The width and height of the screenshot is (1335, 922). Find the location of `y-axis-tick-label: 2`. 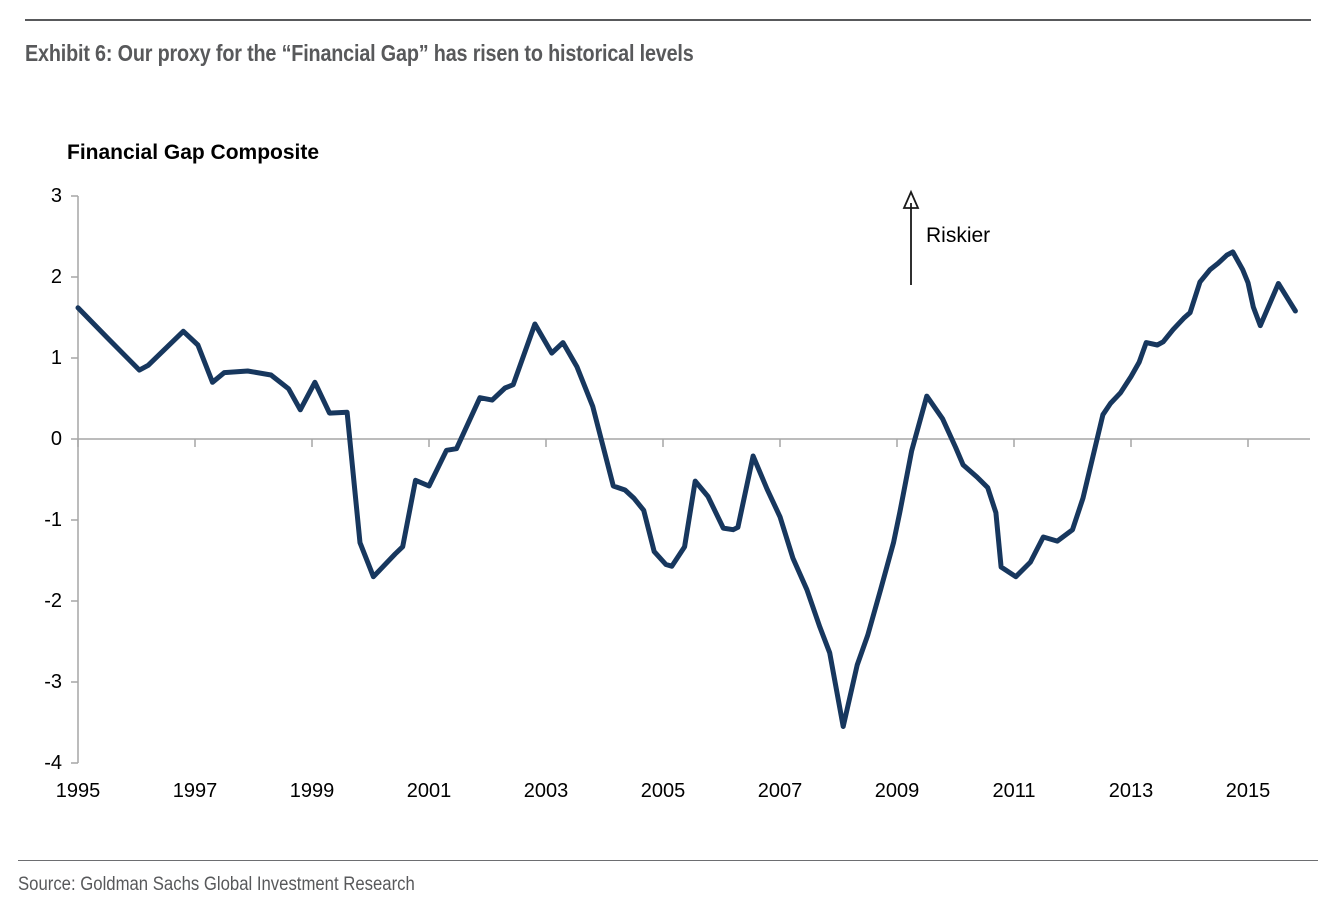

y-axis-tick-label: 2 is located at coordinates (56, 277).